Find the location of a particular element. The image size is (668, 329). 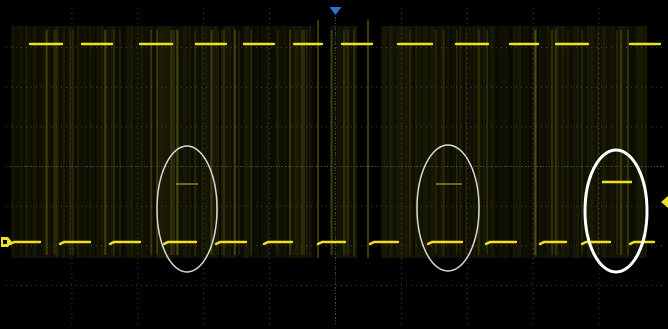

trigger-level-marker-icon is located at coordinates (664, 202).